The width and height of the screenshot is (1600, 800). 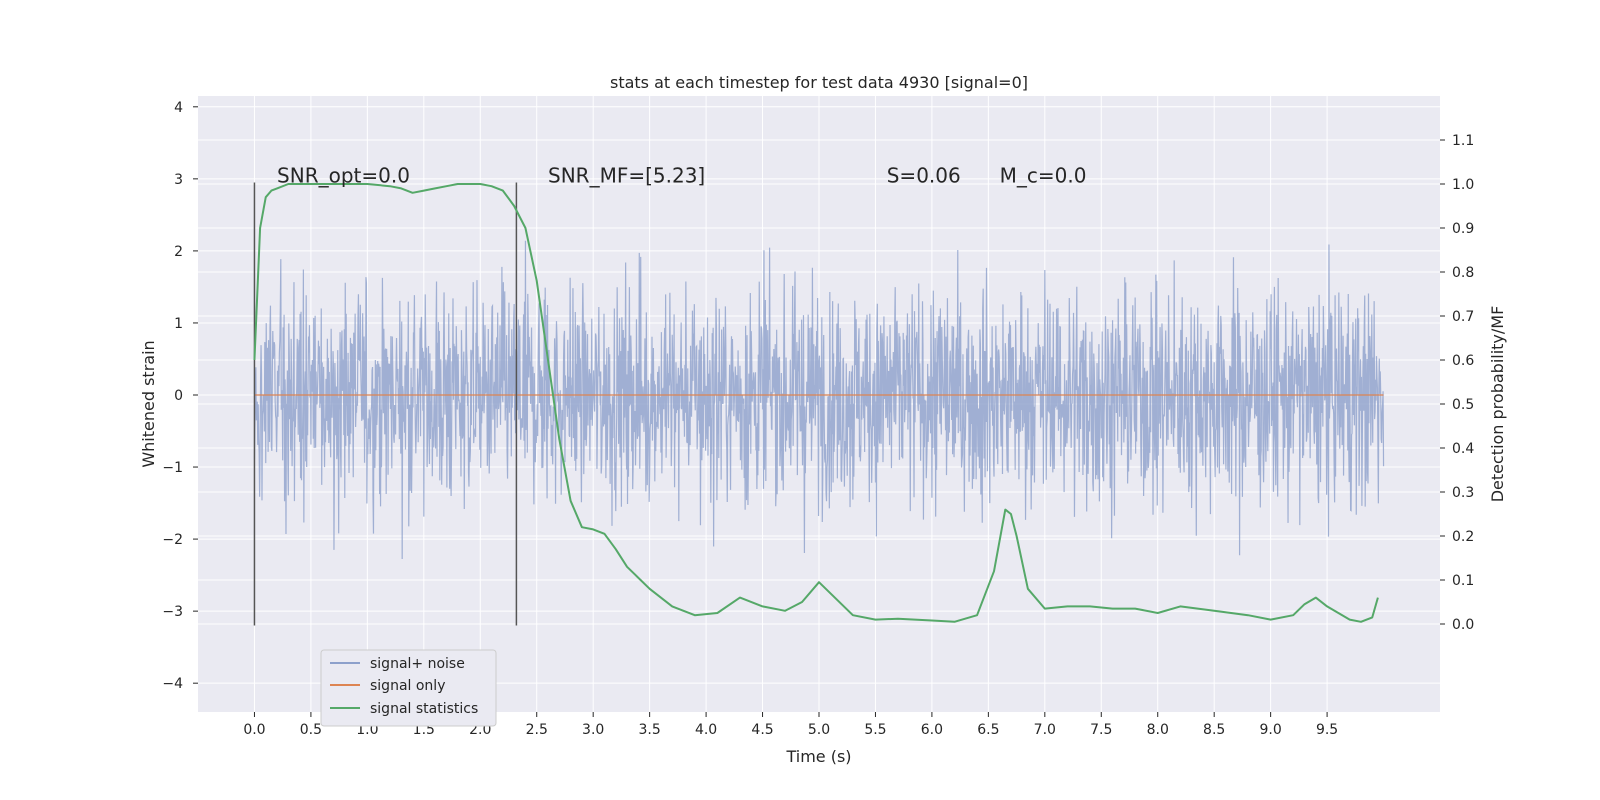 I want to click on y-left-tick-label: 0, so click(x=178, y=396).